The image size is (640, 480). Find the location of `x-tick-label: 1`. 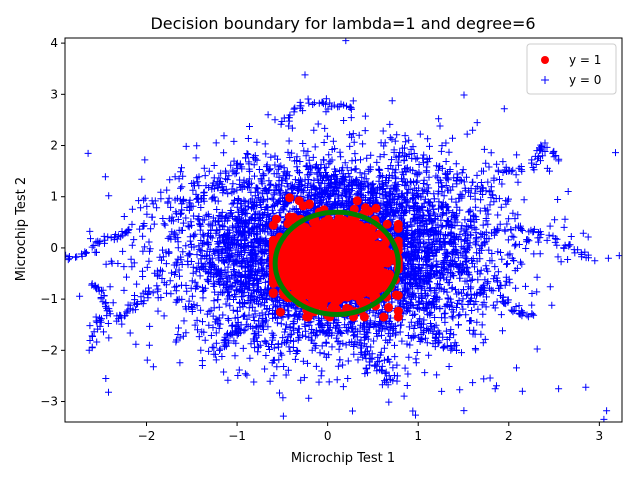

x-tick-label: 1 is located at coordinates (418, 436).